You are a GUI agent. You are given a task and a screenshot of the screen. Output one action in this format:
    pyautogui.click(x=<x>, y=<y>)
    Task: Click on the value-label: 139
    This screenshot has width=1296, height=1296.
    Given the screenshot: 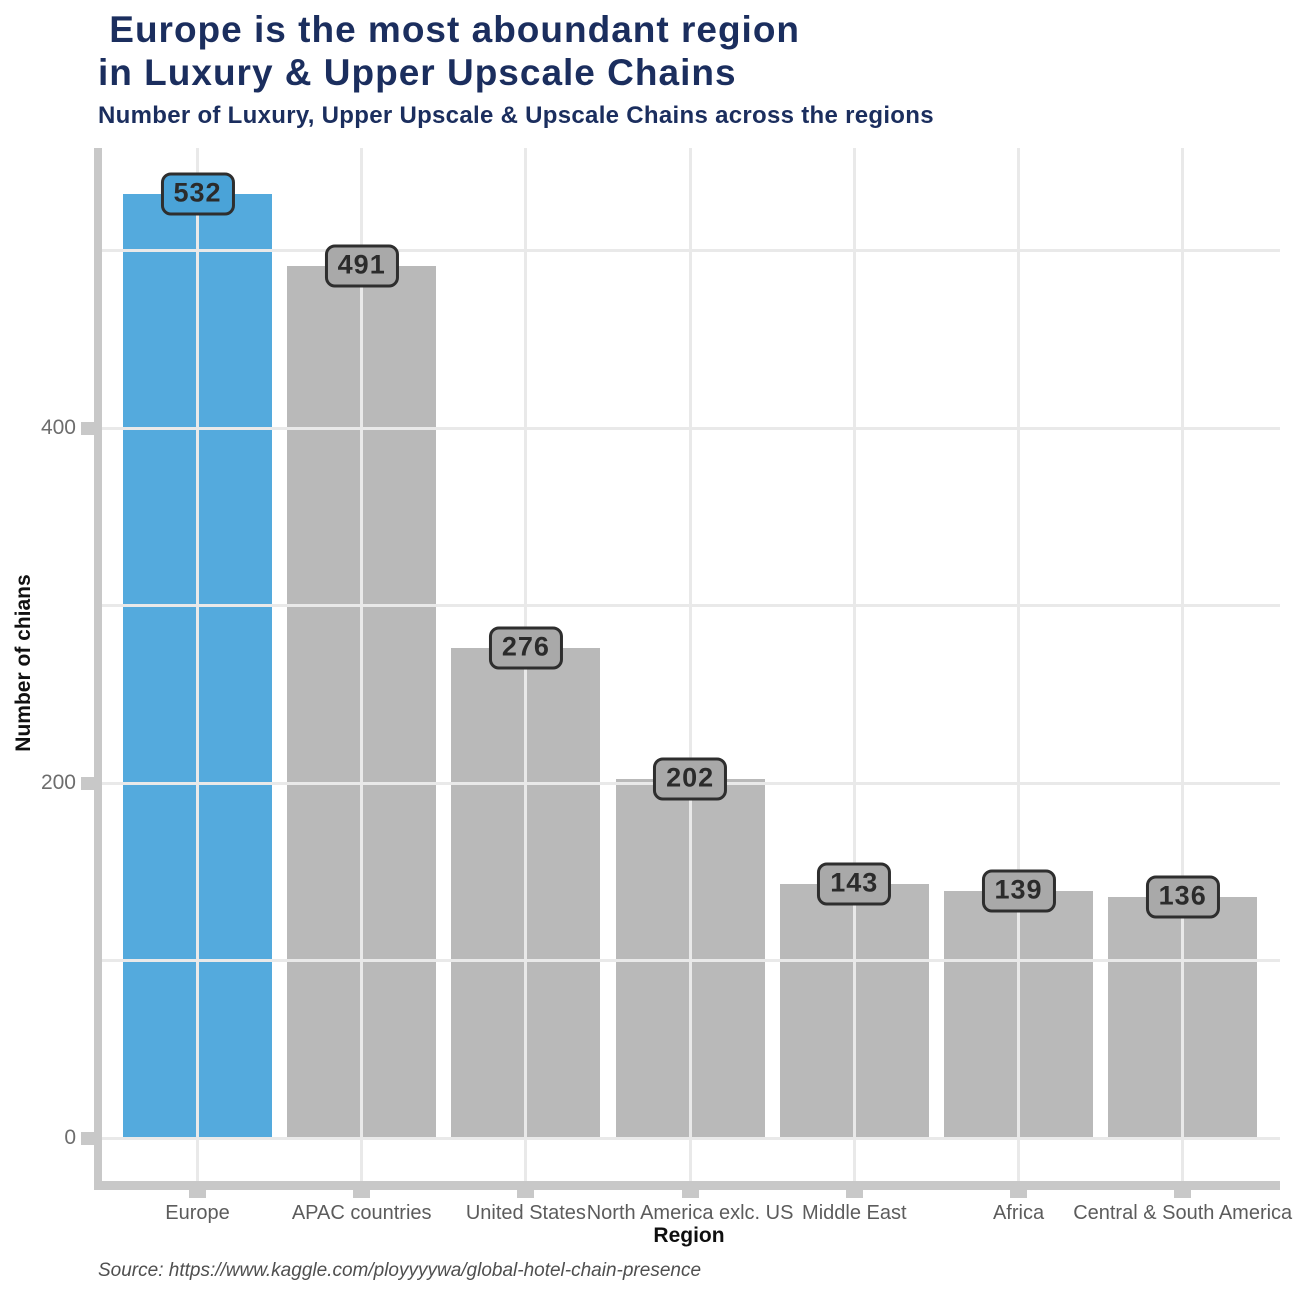 What is the action you would take?
    pyautogui.click(x=1018, y=891)
    